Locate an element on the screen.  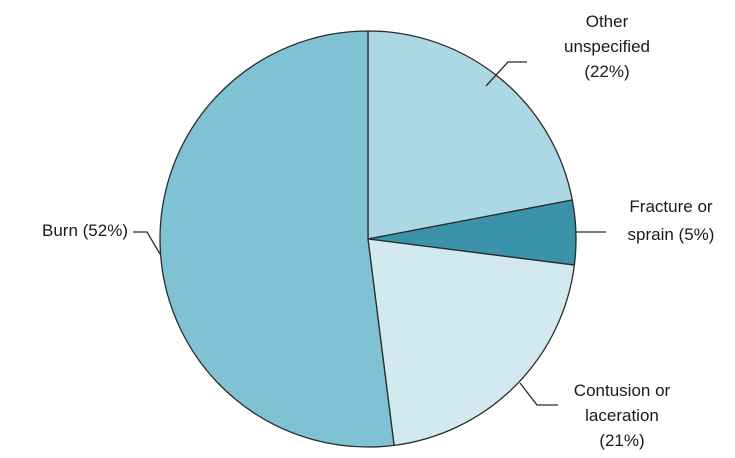
slice-label-1: Fracture or sprain (5%) is located at coordinates (671, 220).